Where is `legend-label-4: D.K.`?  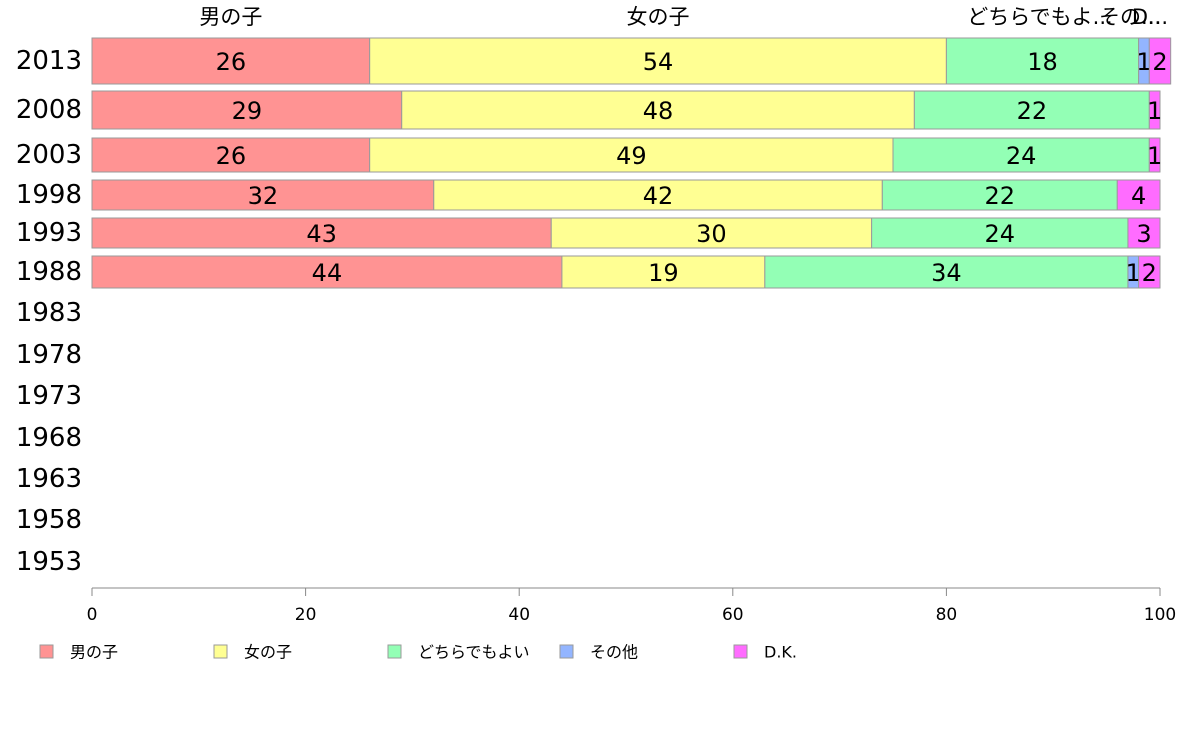
legend-label-4: D.K. is located at coordinates (780, 652).